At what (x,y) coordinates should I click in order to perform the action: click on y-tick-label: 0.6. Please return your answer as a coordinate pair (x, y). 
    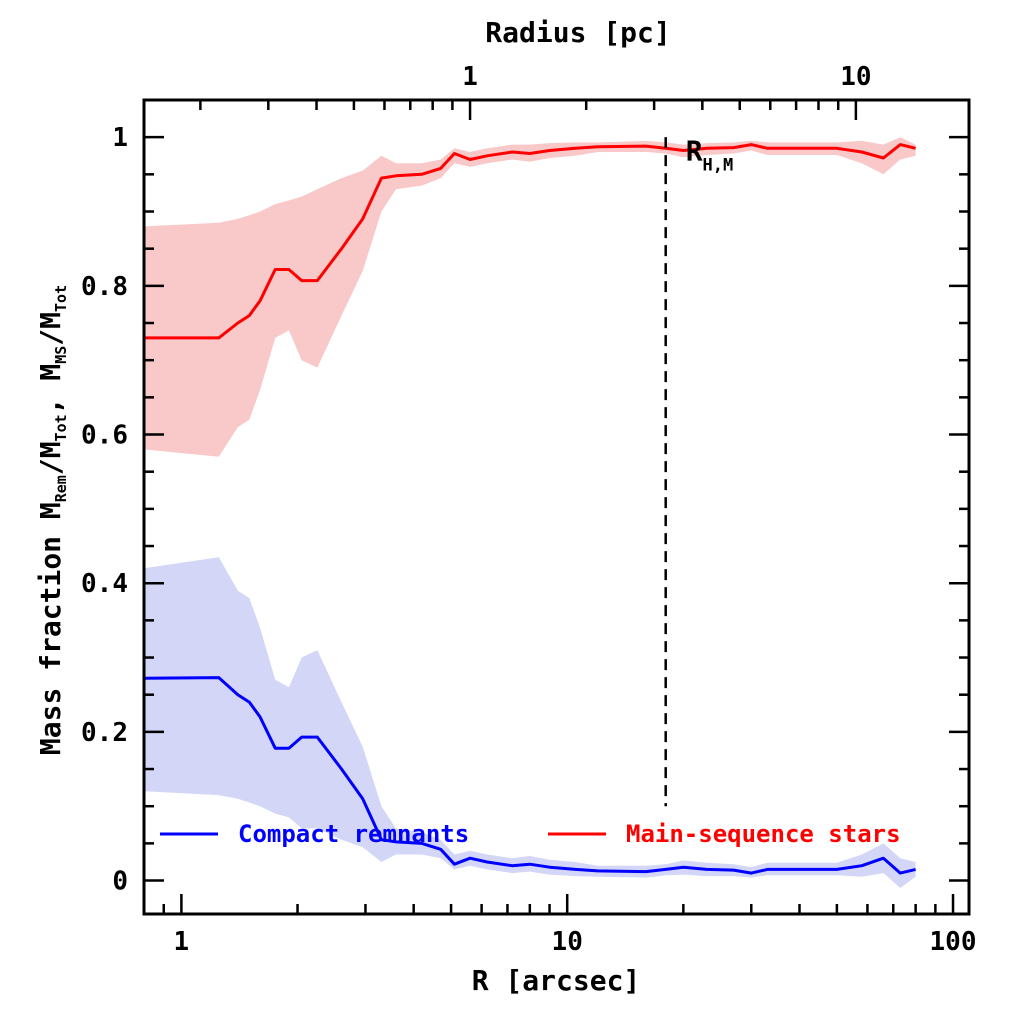
    Looking at the image, I should click on (104, 436).